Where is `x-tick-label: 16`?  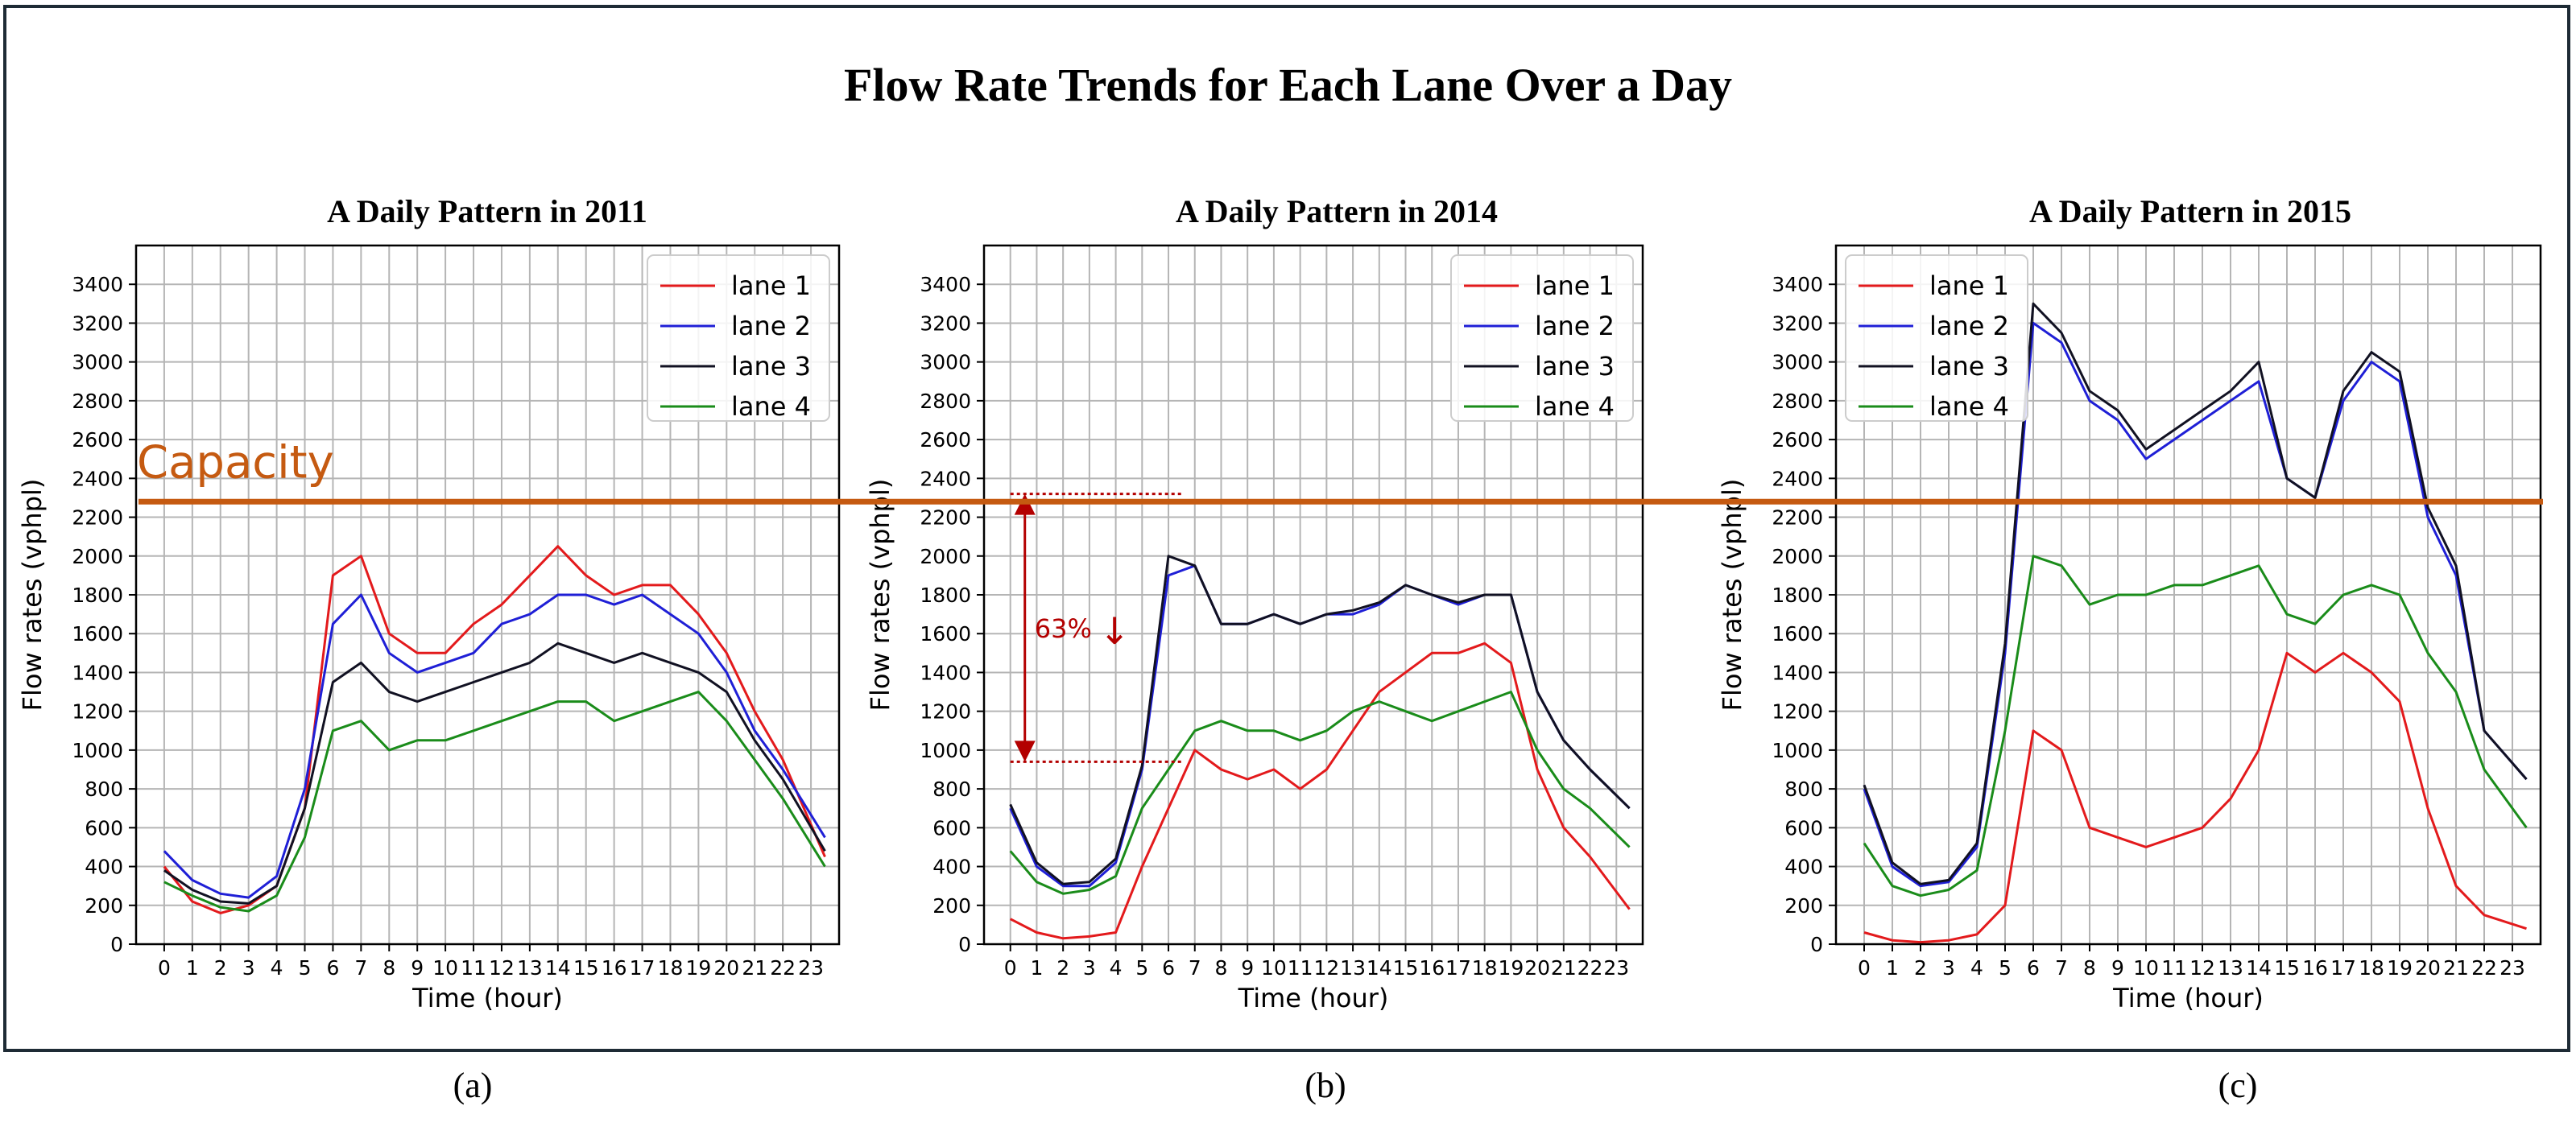 x-tick-label: 16 is located at coordinates (1432, 968).